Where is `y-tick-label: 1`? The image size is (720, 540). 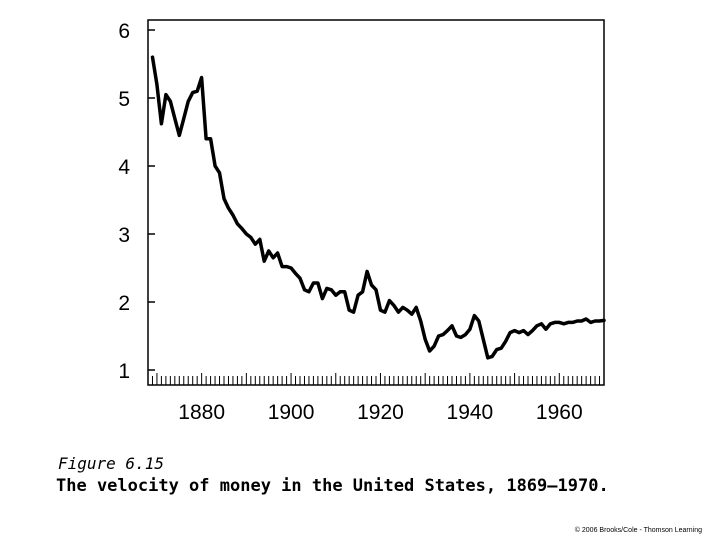 y-tick-label: 1 is located at coordinates (124, 371).